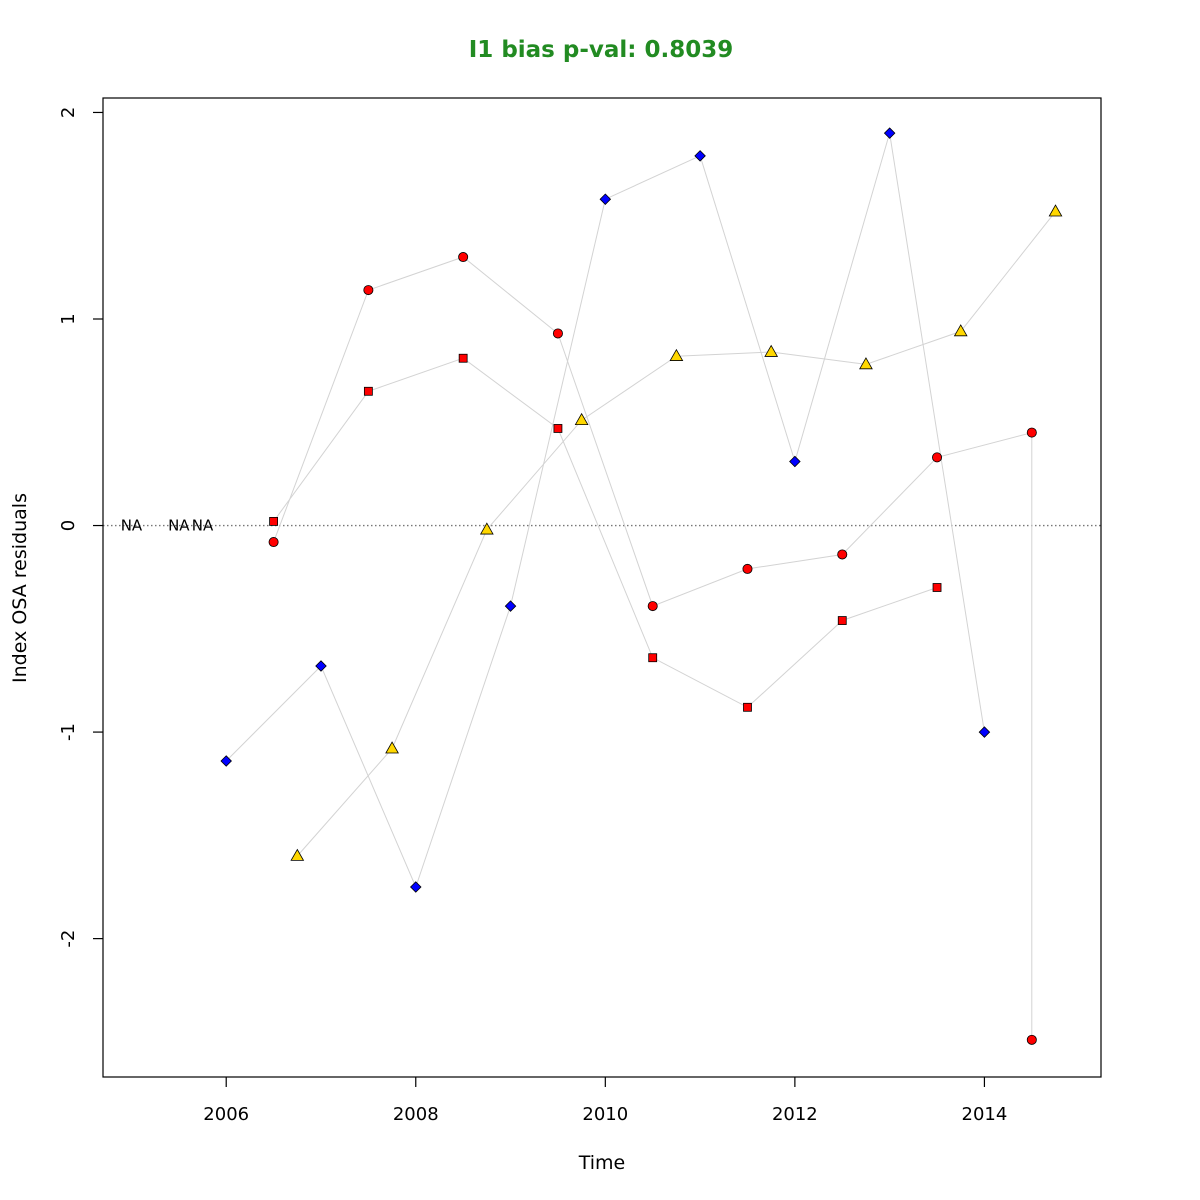 Image resolution: width=1200 pixels, height=1200 pixels. I want to click on y-axis-label: Index OSA residuals, so click(20, 588).